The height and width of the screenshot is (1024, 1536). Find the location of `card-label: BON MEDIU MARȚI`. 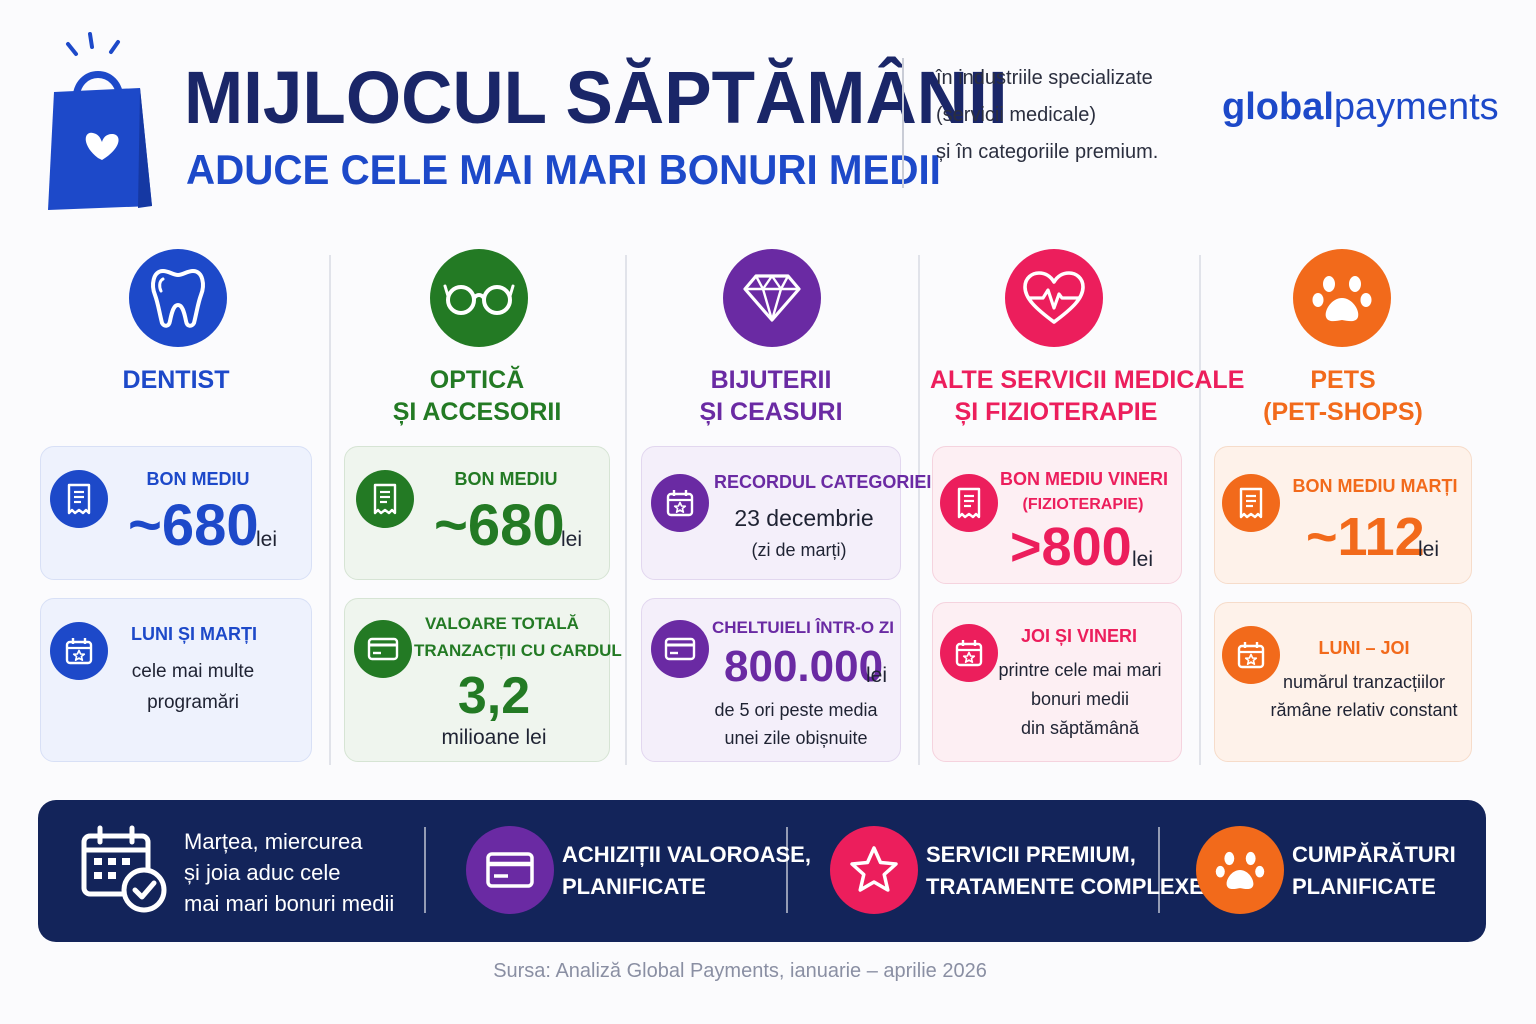

card-label: BON MEDIU MARȚI is located at coordinates (1375, 486).